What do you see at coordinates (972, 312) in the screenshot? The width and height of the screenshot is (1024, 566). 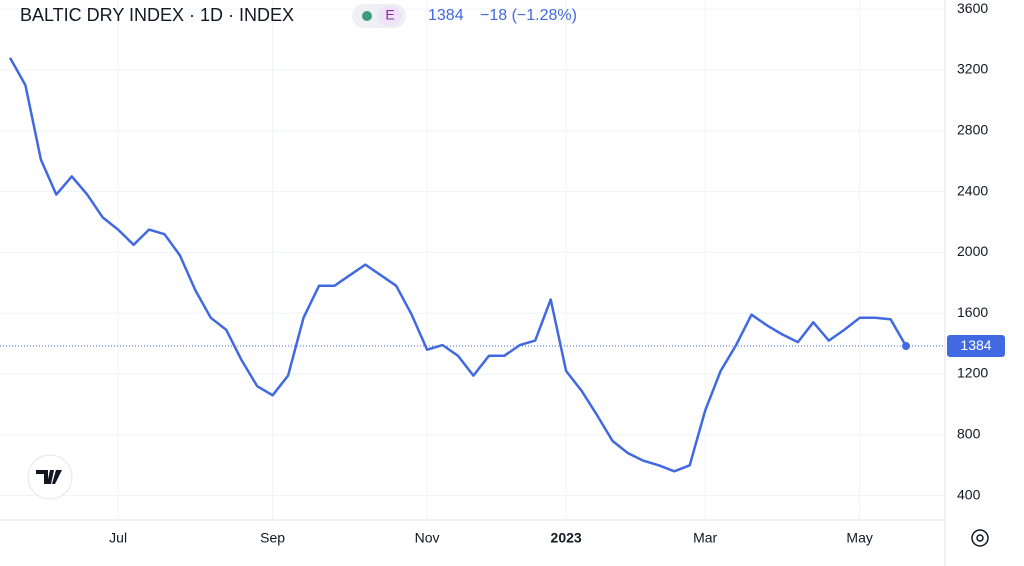 I see `y-tick-label: 1600` at bounding box center [972, 312].